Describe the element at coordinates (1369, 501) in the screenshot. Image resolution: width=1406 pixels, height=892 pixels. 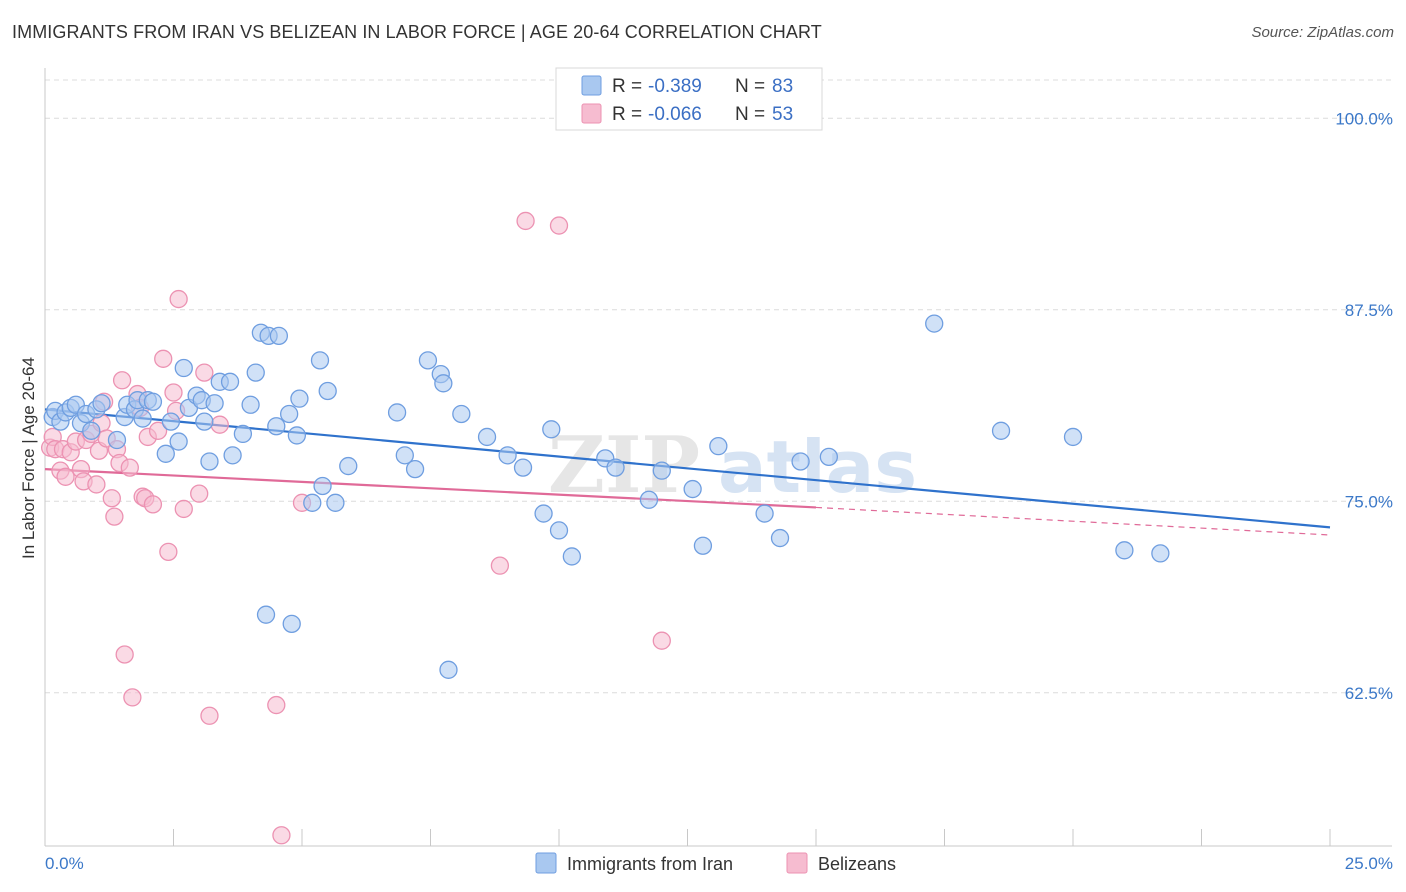
I see `y-tick-label: 75.0%` at that location.